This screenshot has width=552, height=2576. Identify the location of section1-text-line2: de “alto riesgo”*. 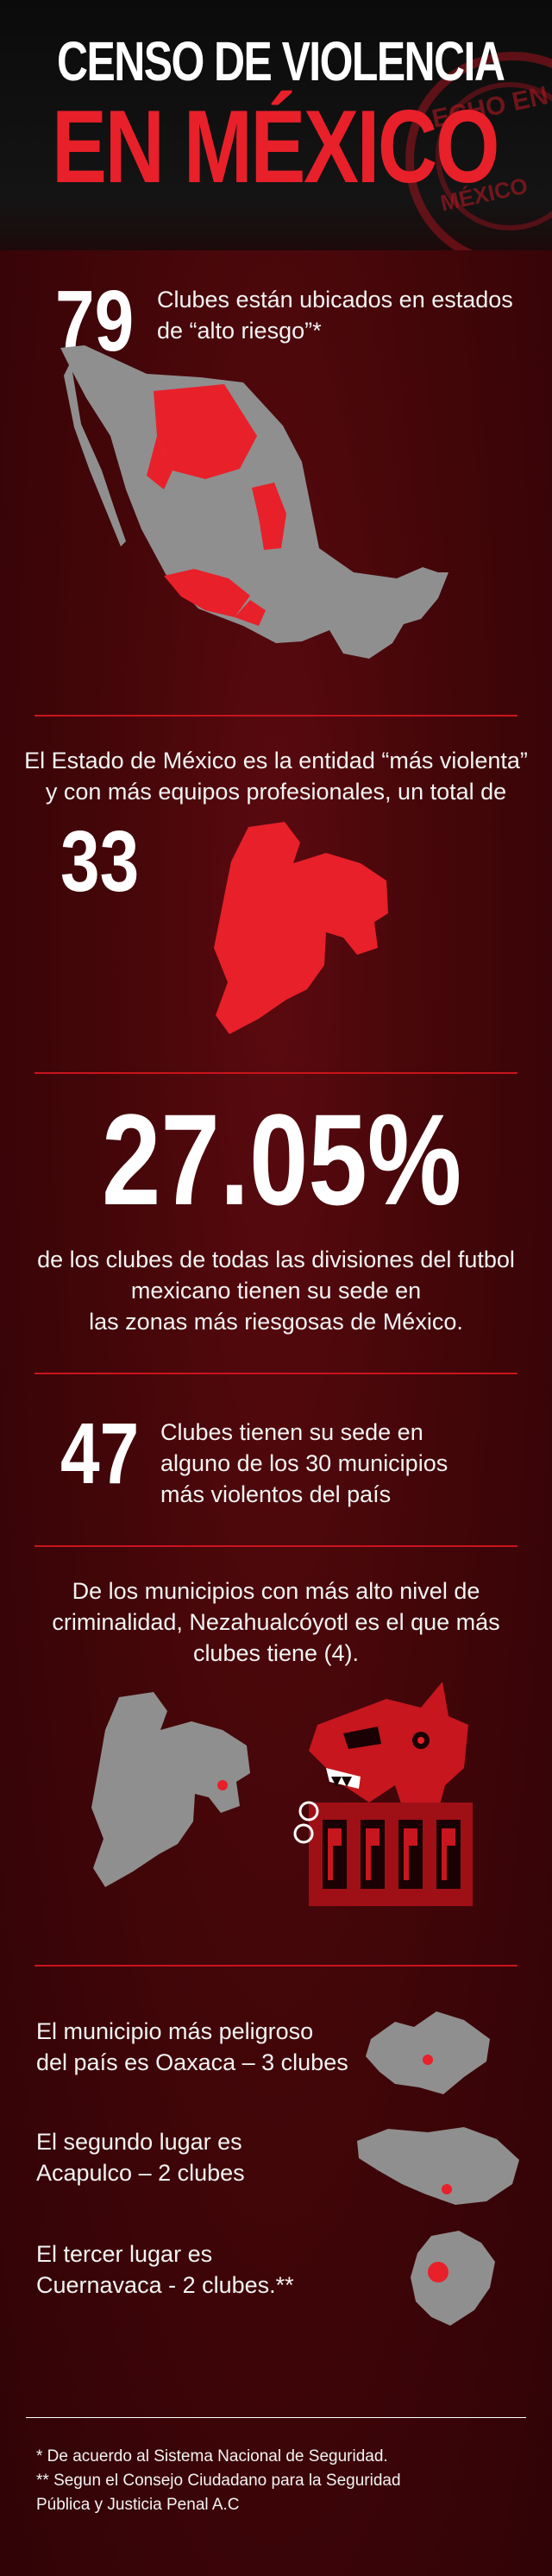
(240, 331).